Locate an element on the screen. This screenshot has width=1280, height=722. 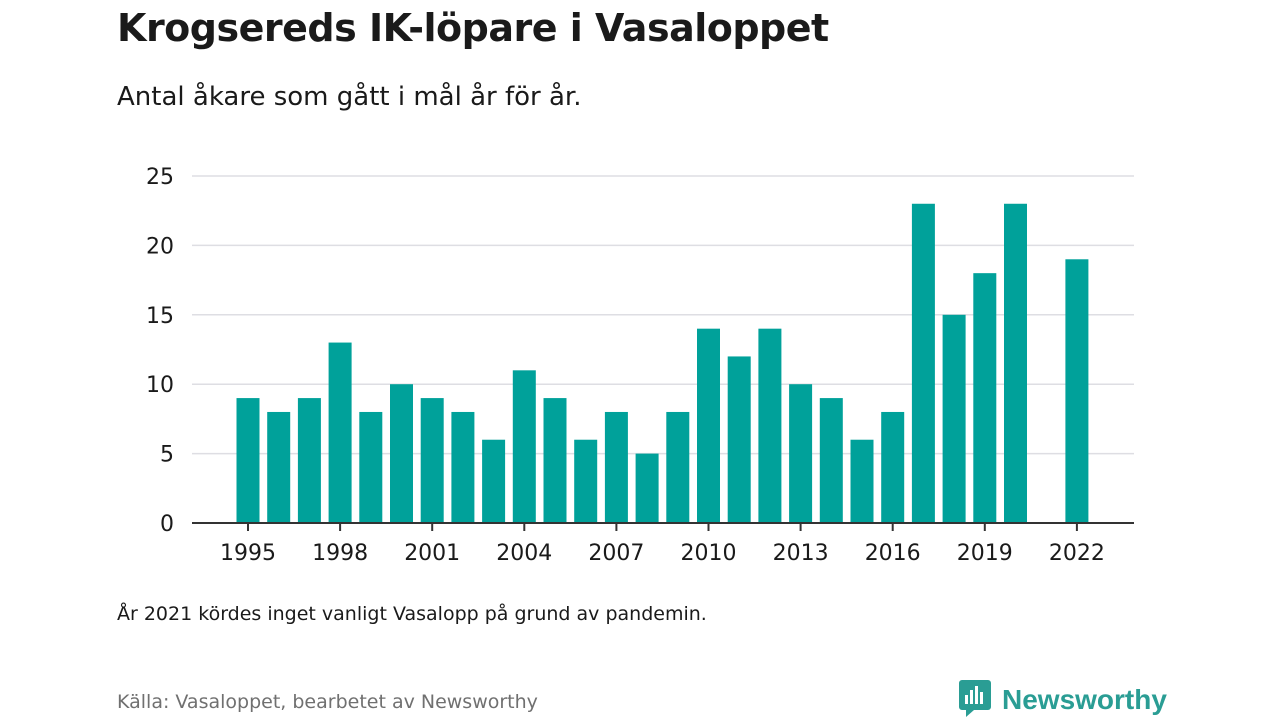
x-tick-label: 2013 is located at coordinates (801, 553).